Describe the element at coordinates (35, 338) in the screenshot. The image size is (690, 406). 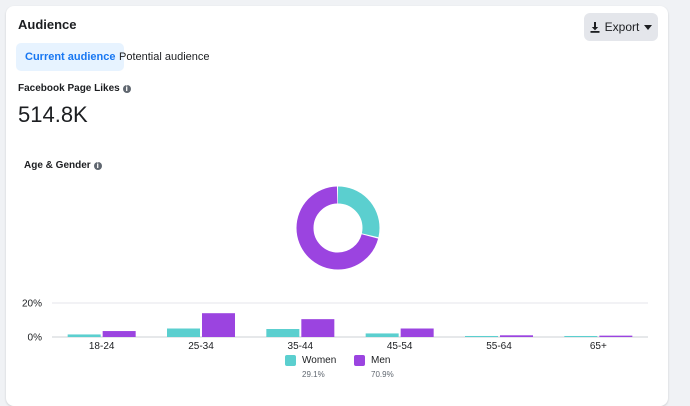
I see `y-tick-label: 0%` at that location.